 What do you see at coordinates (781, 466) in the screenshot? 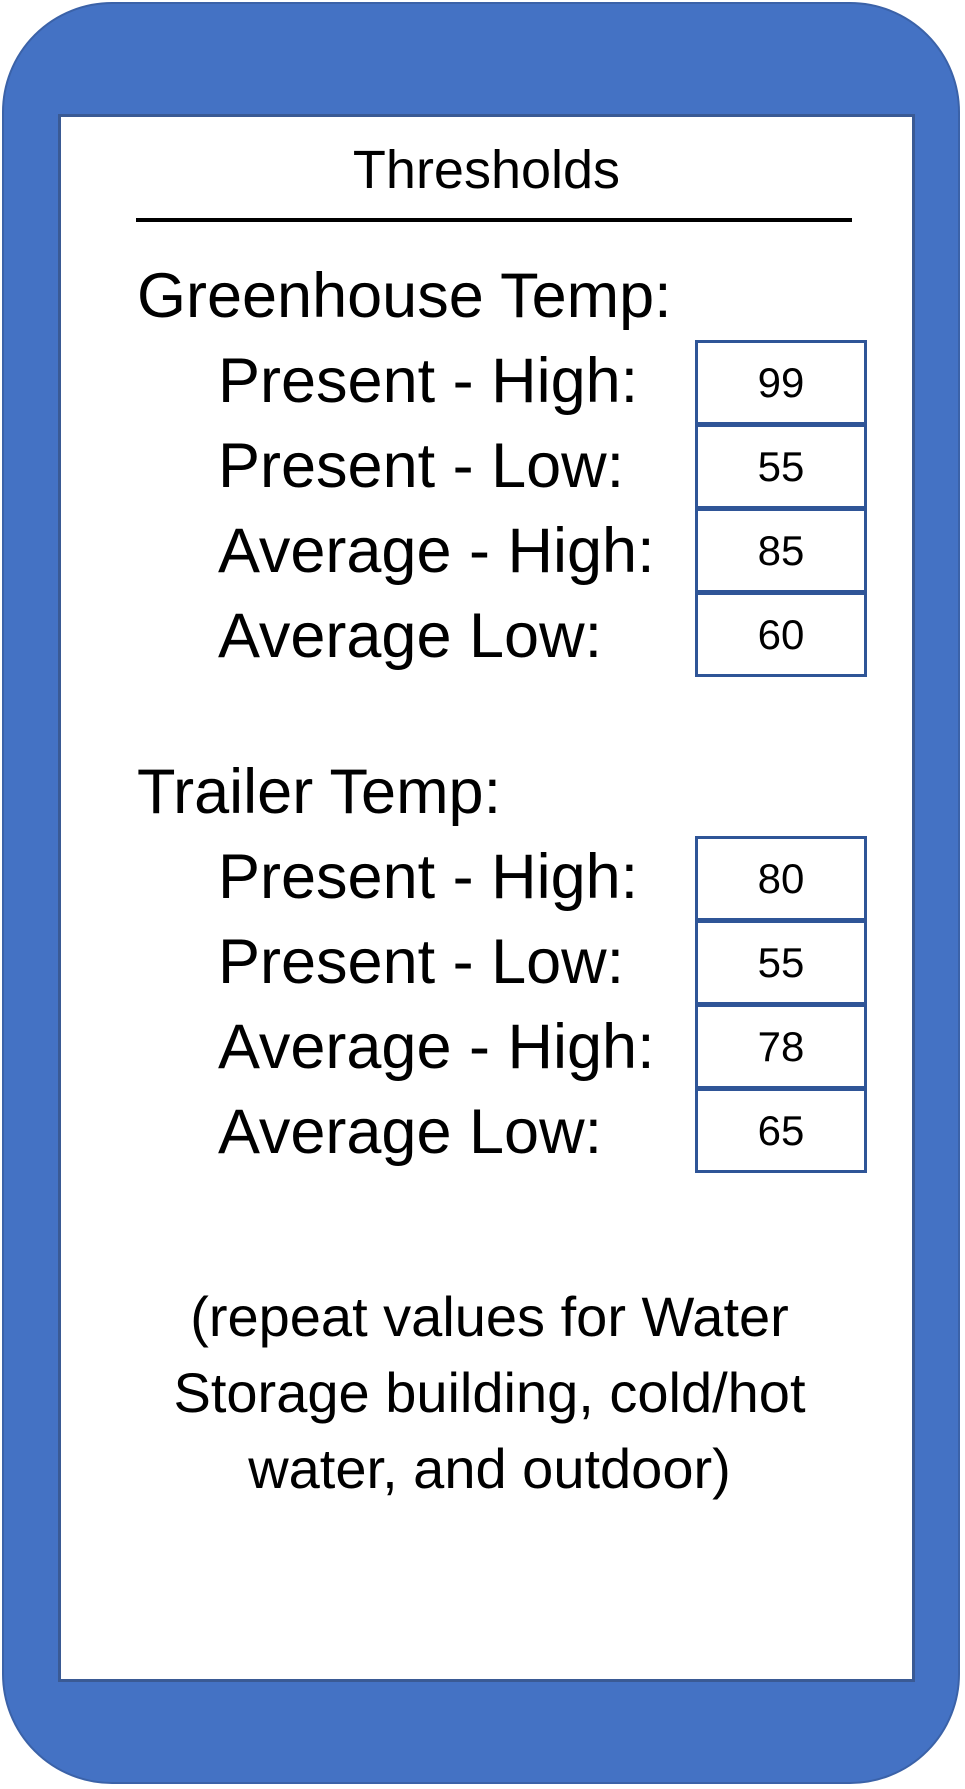
I see `greenhouse-present-low-input: 55` at bounding box center [781, 466].